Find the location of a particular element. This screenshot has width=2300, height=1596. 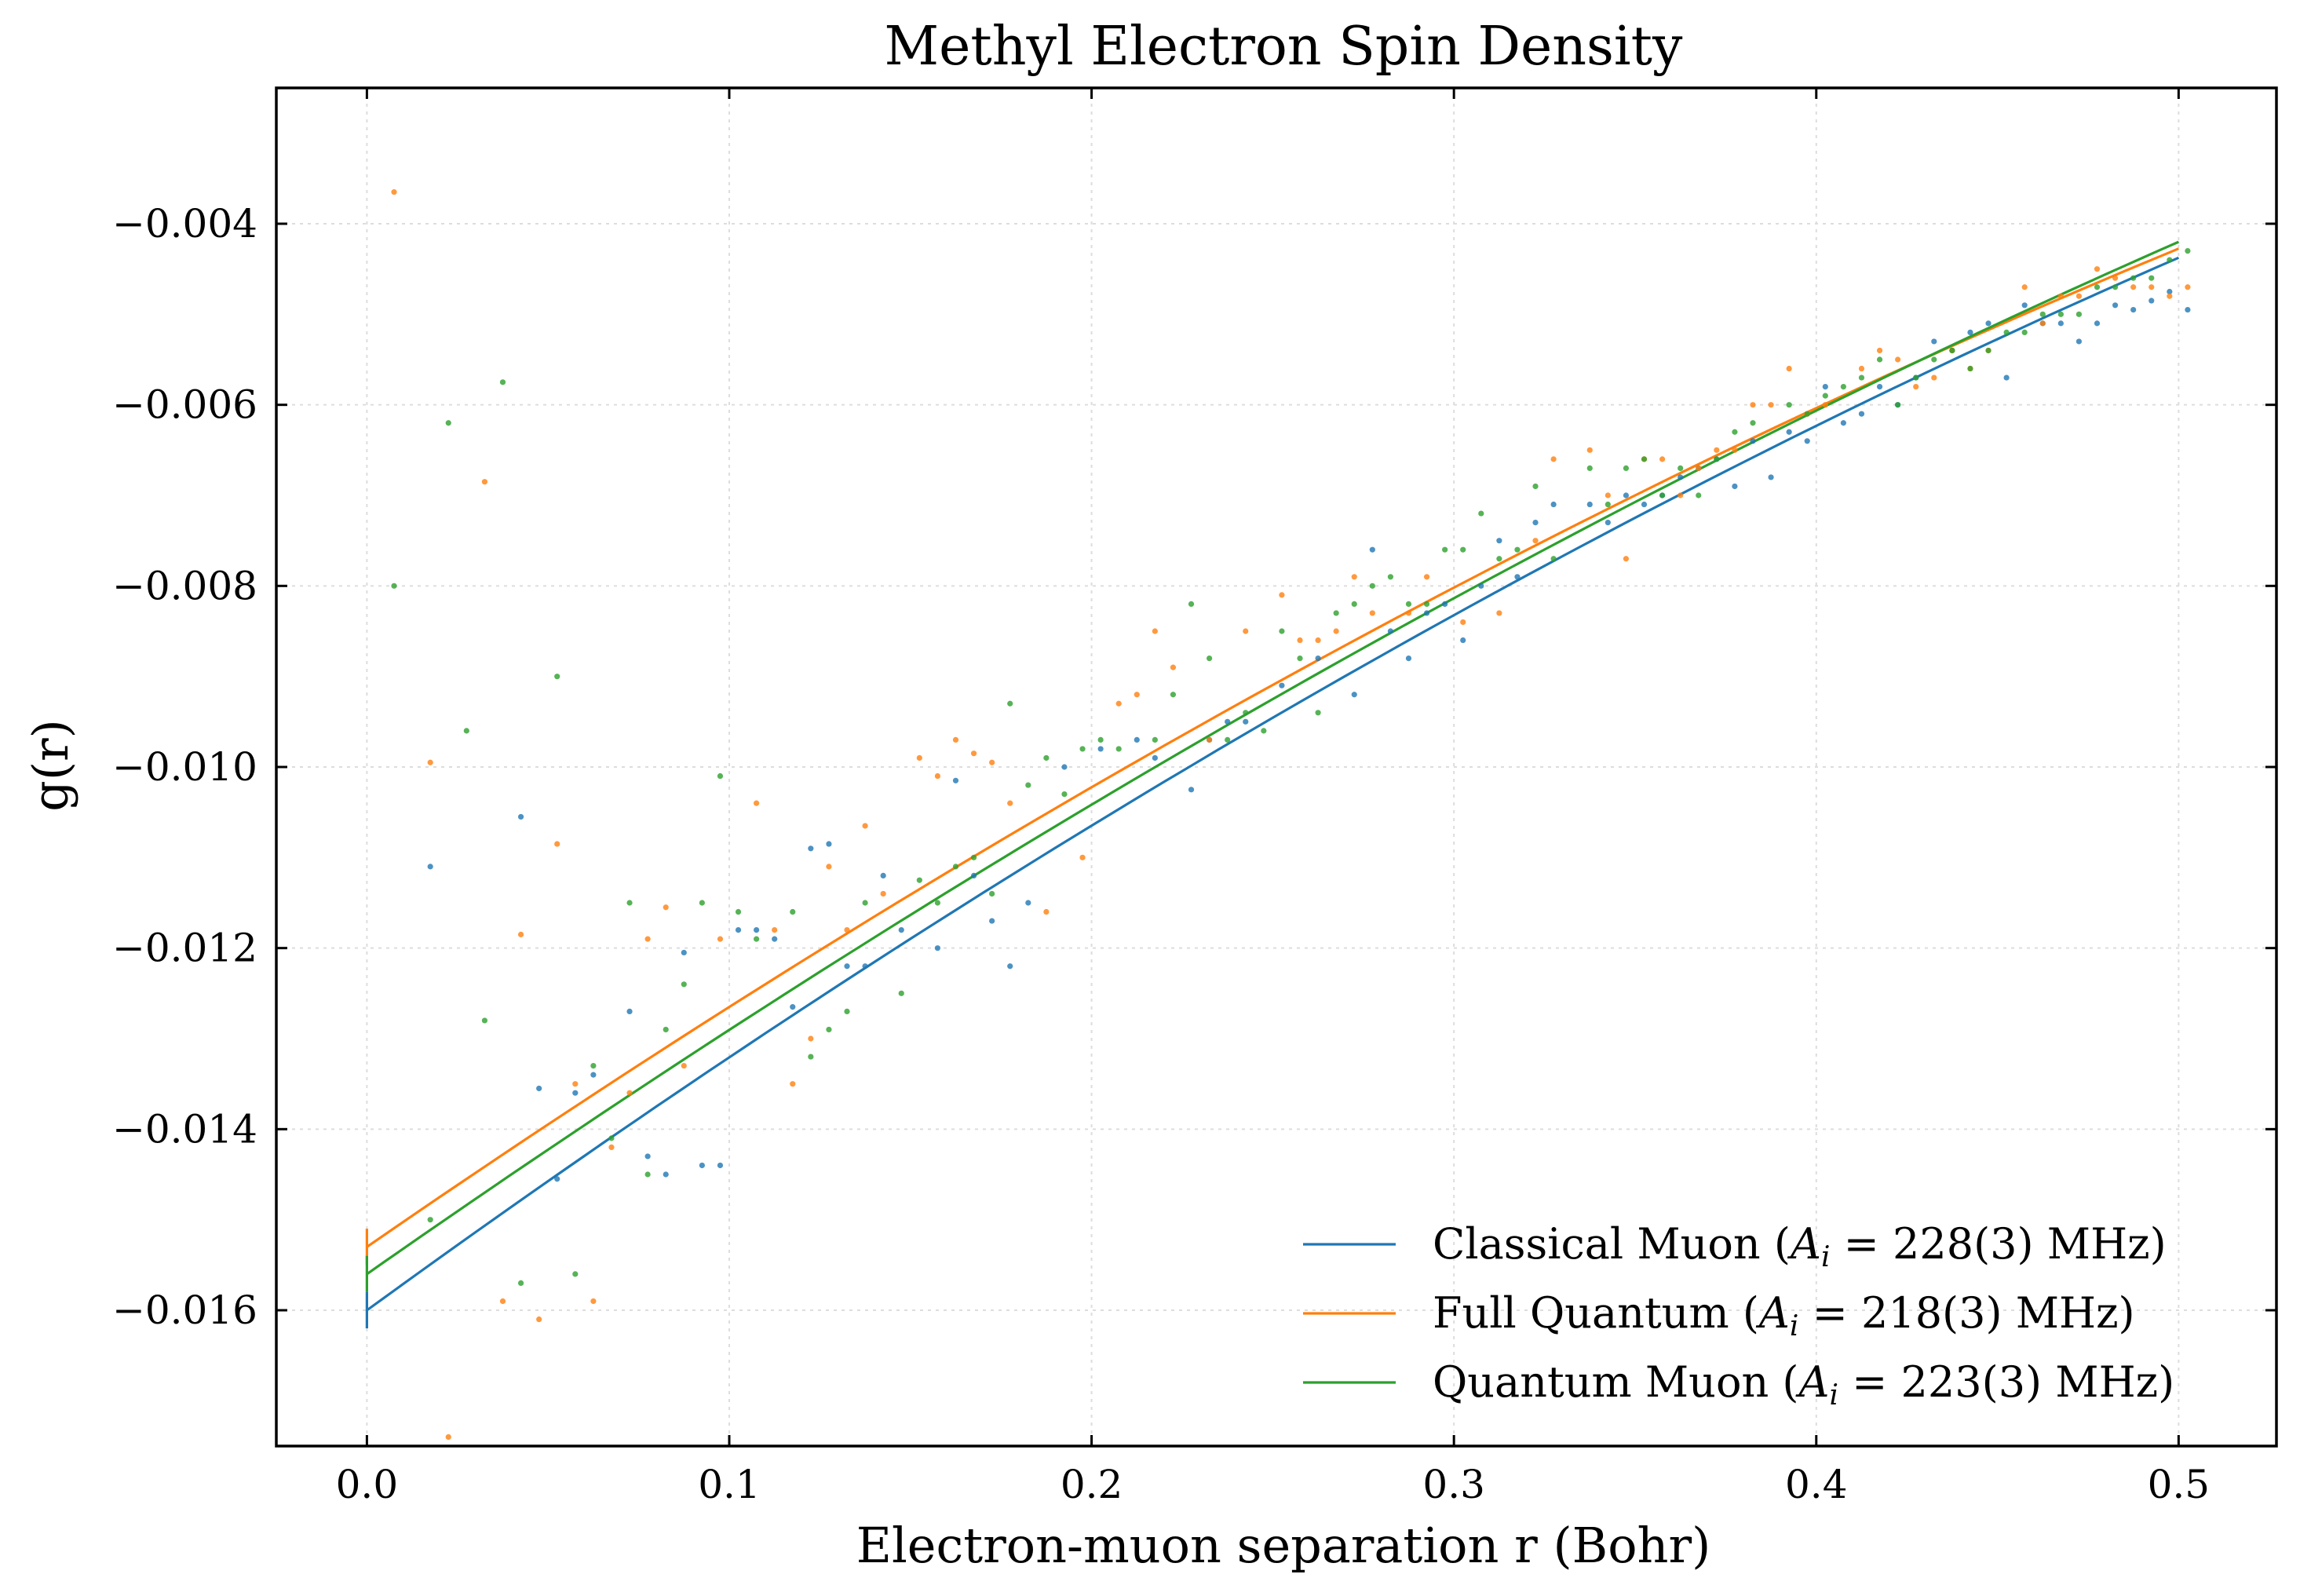

x-axis-label: Electron-muon separation r (Bohr) is located at coordinates (1283, 1545).